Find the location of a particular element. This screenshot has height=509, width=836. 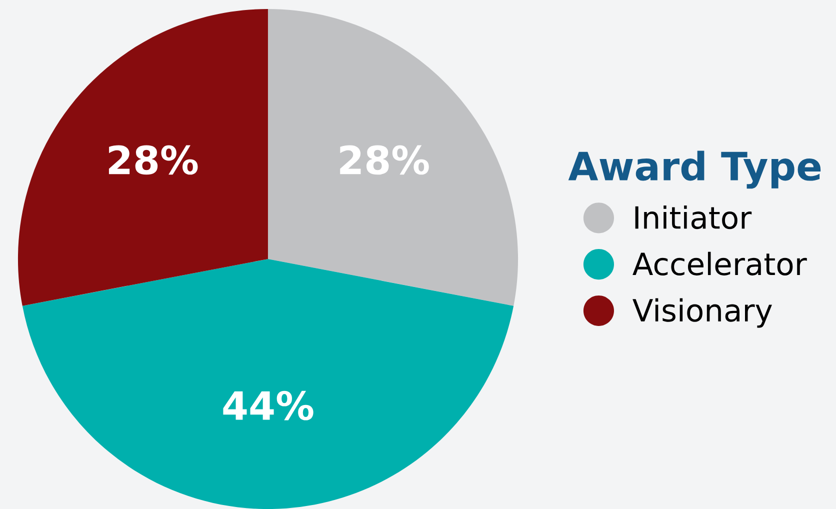

legend-label: Initiator is located at coordinates (693, 217).